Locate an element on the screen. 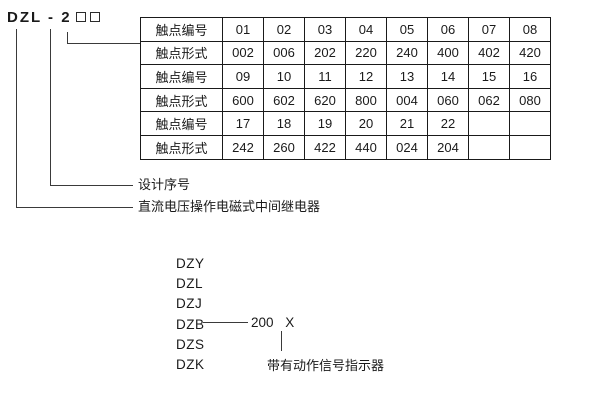 The height and width of the screenshot is (400, 600). cell-value: 09 is located at coordinates (243, 76).